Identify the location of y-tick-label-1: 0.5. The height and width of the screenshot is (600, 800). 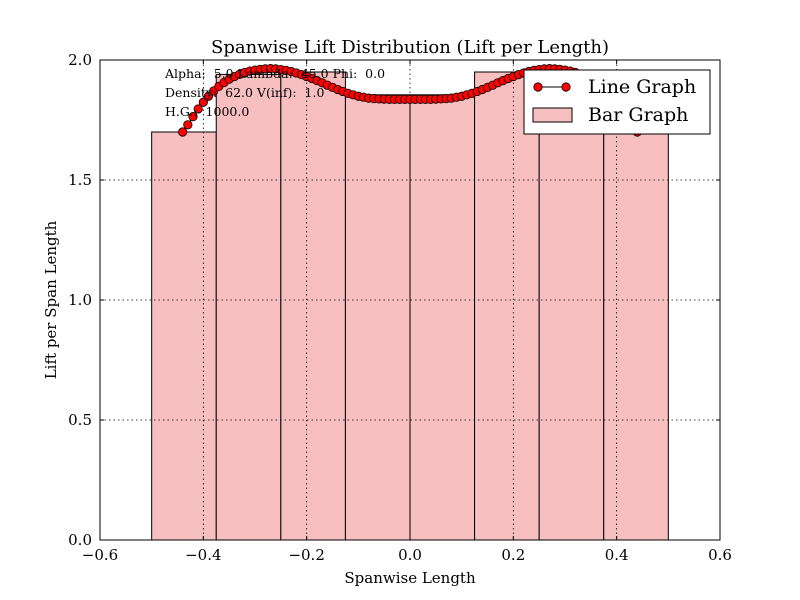
(80, 420).